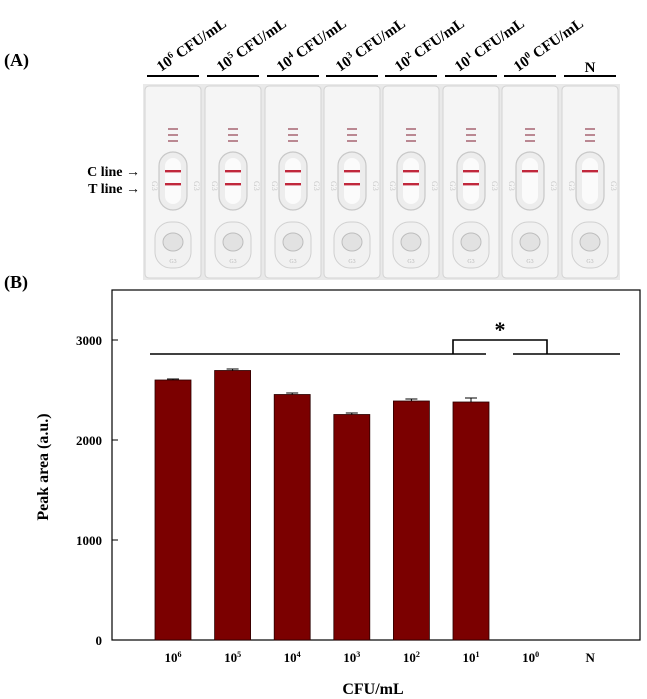 The width and height of the screenshot is (647, 699). I want to click on y-tick-label: 1000, so click(89, 540).